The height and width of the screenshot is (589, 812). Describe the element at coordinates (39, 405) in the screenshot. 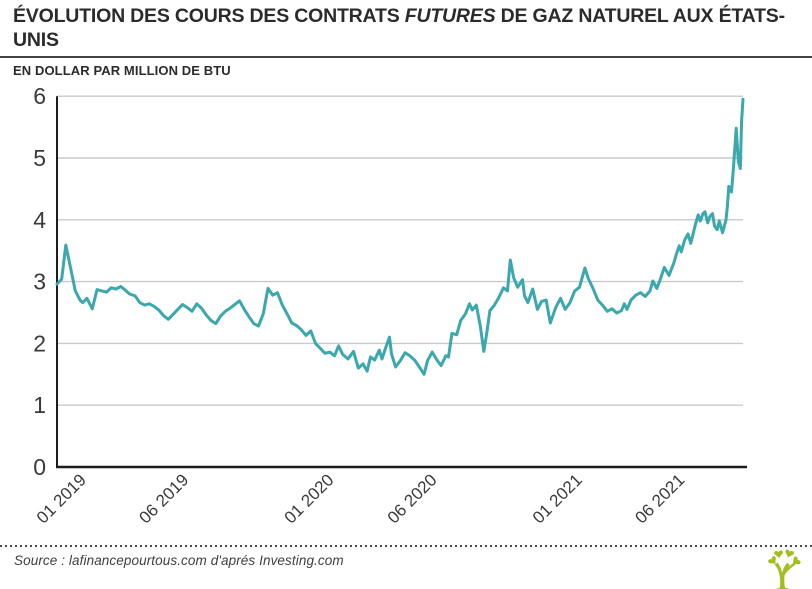

I see `y-tick-label-1: 1` at that location.